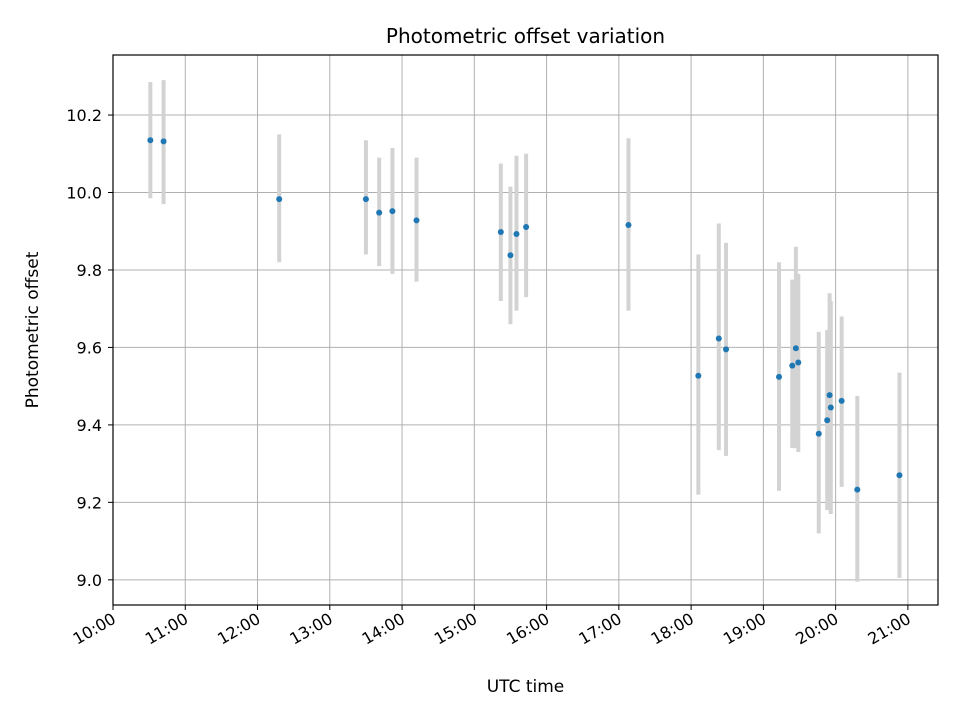 Image resolution: width=960 pixels, height=720 pixels. What do you see at coordinates (526, 687) in the screenshot?
I see `x-axis-label: UTC time` at bounding box center [526, 687].